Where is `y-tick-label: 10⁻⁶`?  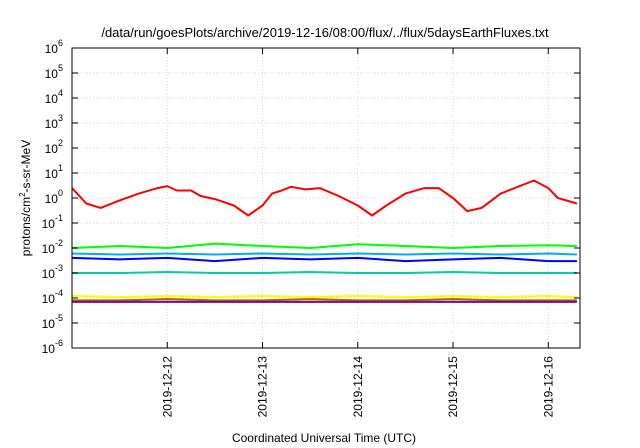 y-tick-label: 10⁻⁶ is located at coordinates (52, 347).